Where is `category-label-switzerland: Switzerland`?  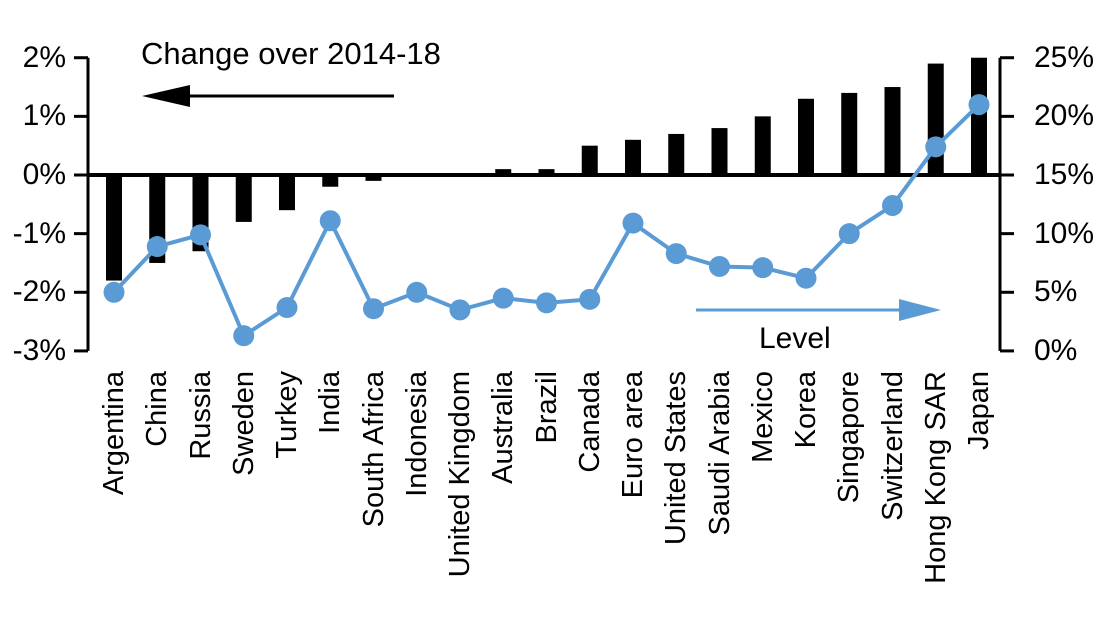
category-label-switzerland: Switzerland is located at coordinates (892, 446).